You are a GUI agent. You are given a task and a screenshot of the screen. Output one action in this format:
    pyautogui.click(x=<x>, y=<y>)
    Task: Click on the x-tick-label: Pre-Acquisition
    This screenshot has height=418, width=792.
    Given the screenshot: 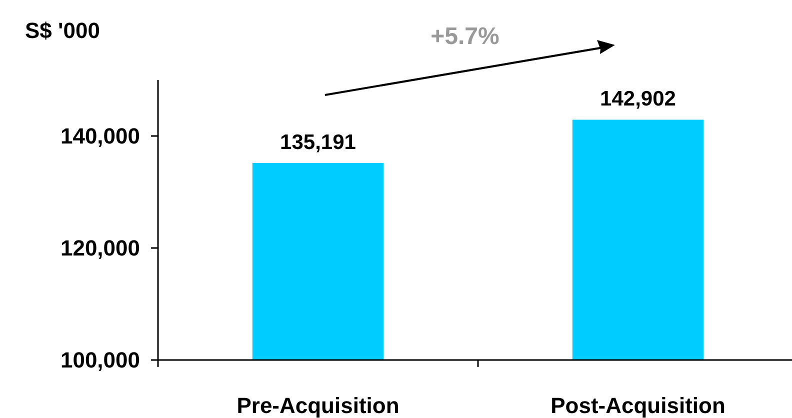 What is the action you would take?
    pyautogui.click(x=318, y=405)
    